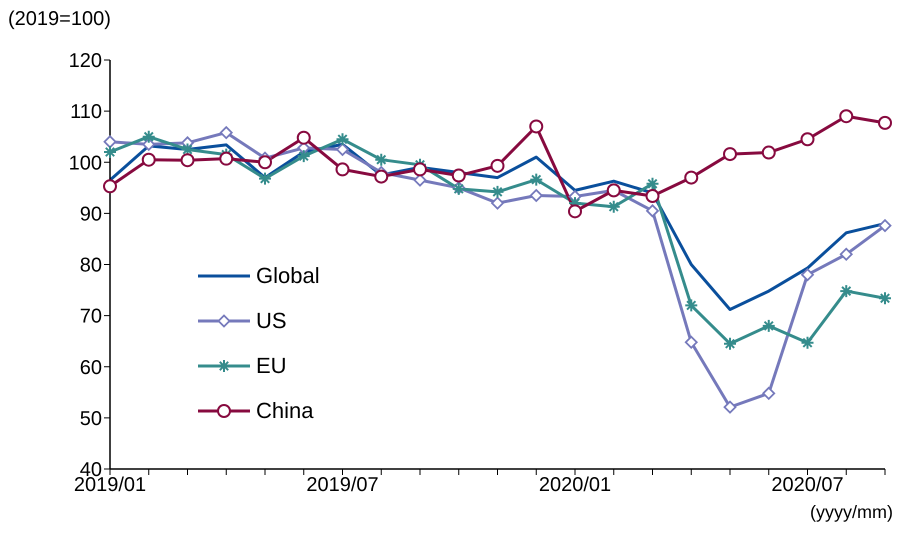 The width and height of the screenshot is (899, 543). Describe the element at coordinates (91, 419) in the screenshot. I see `y-tick-label: 50` at that location.